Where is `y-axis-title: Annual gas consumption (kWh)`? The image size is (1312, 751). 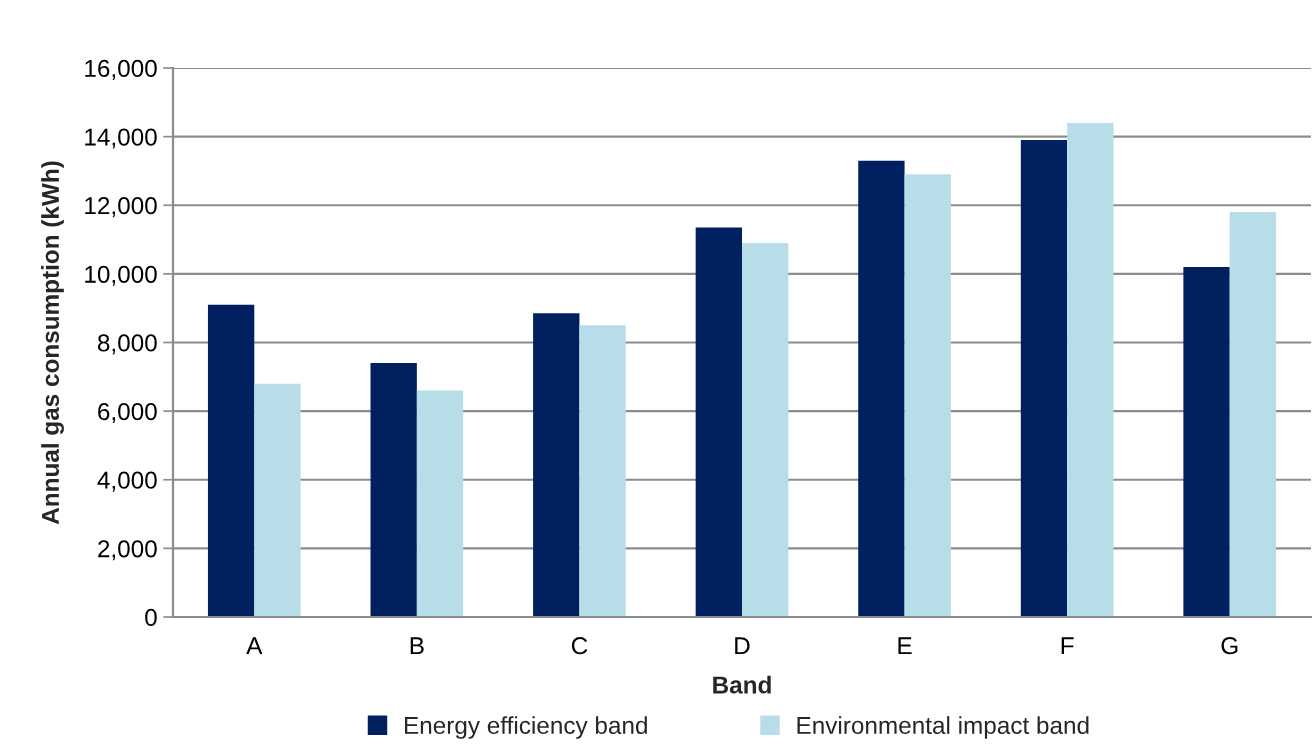
y-axis-title: Annual gas consumption (kWh) is located at coordinates (52, 343).